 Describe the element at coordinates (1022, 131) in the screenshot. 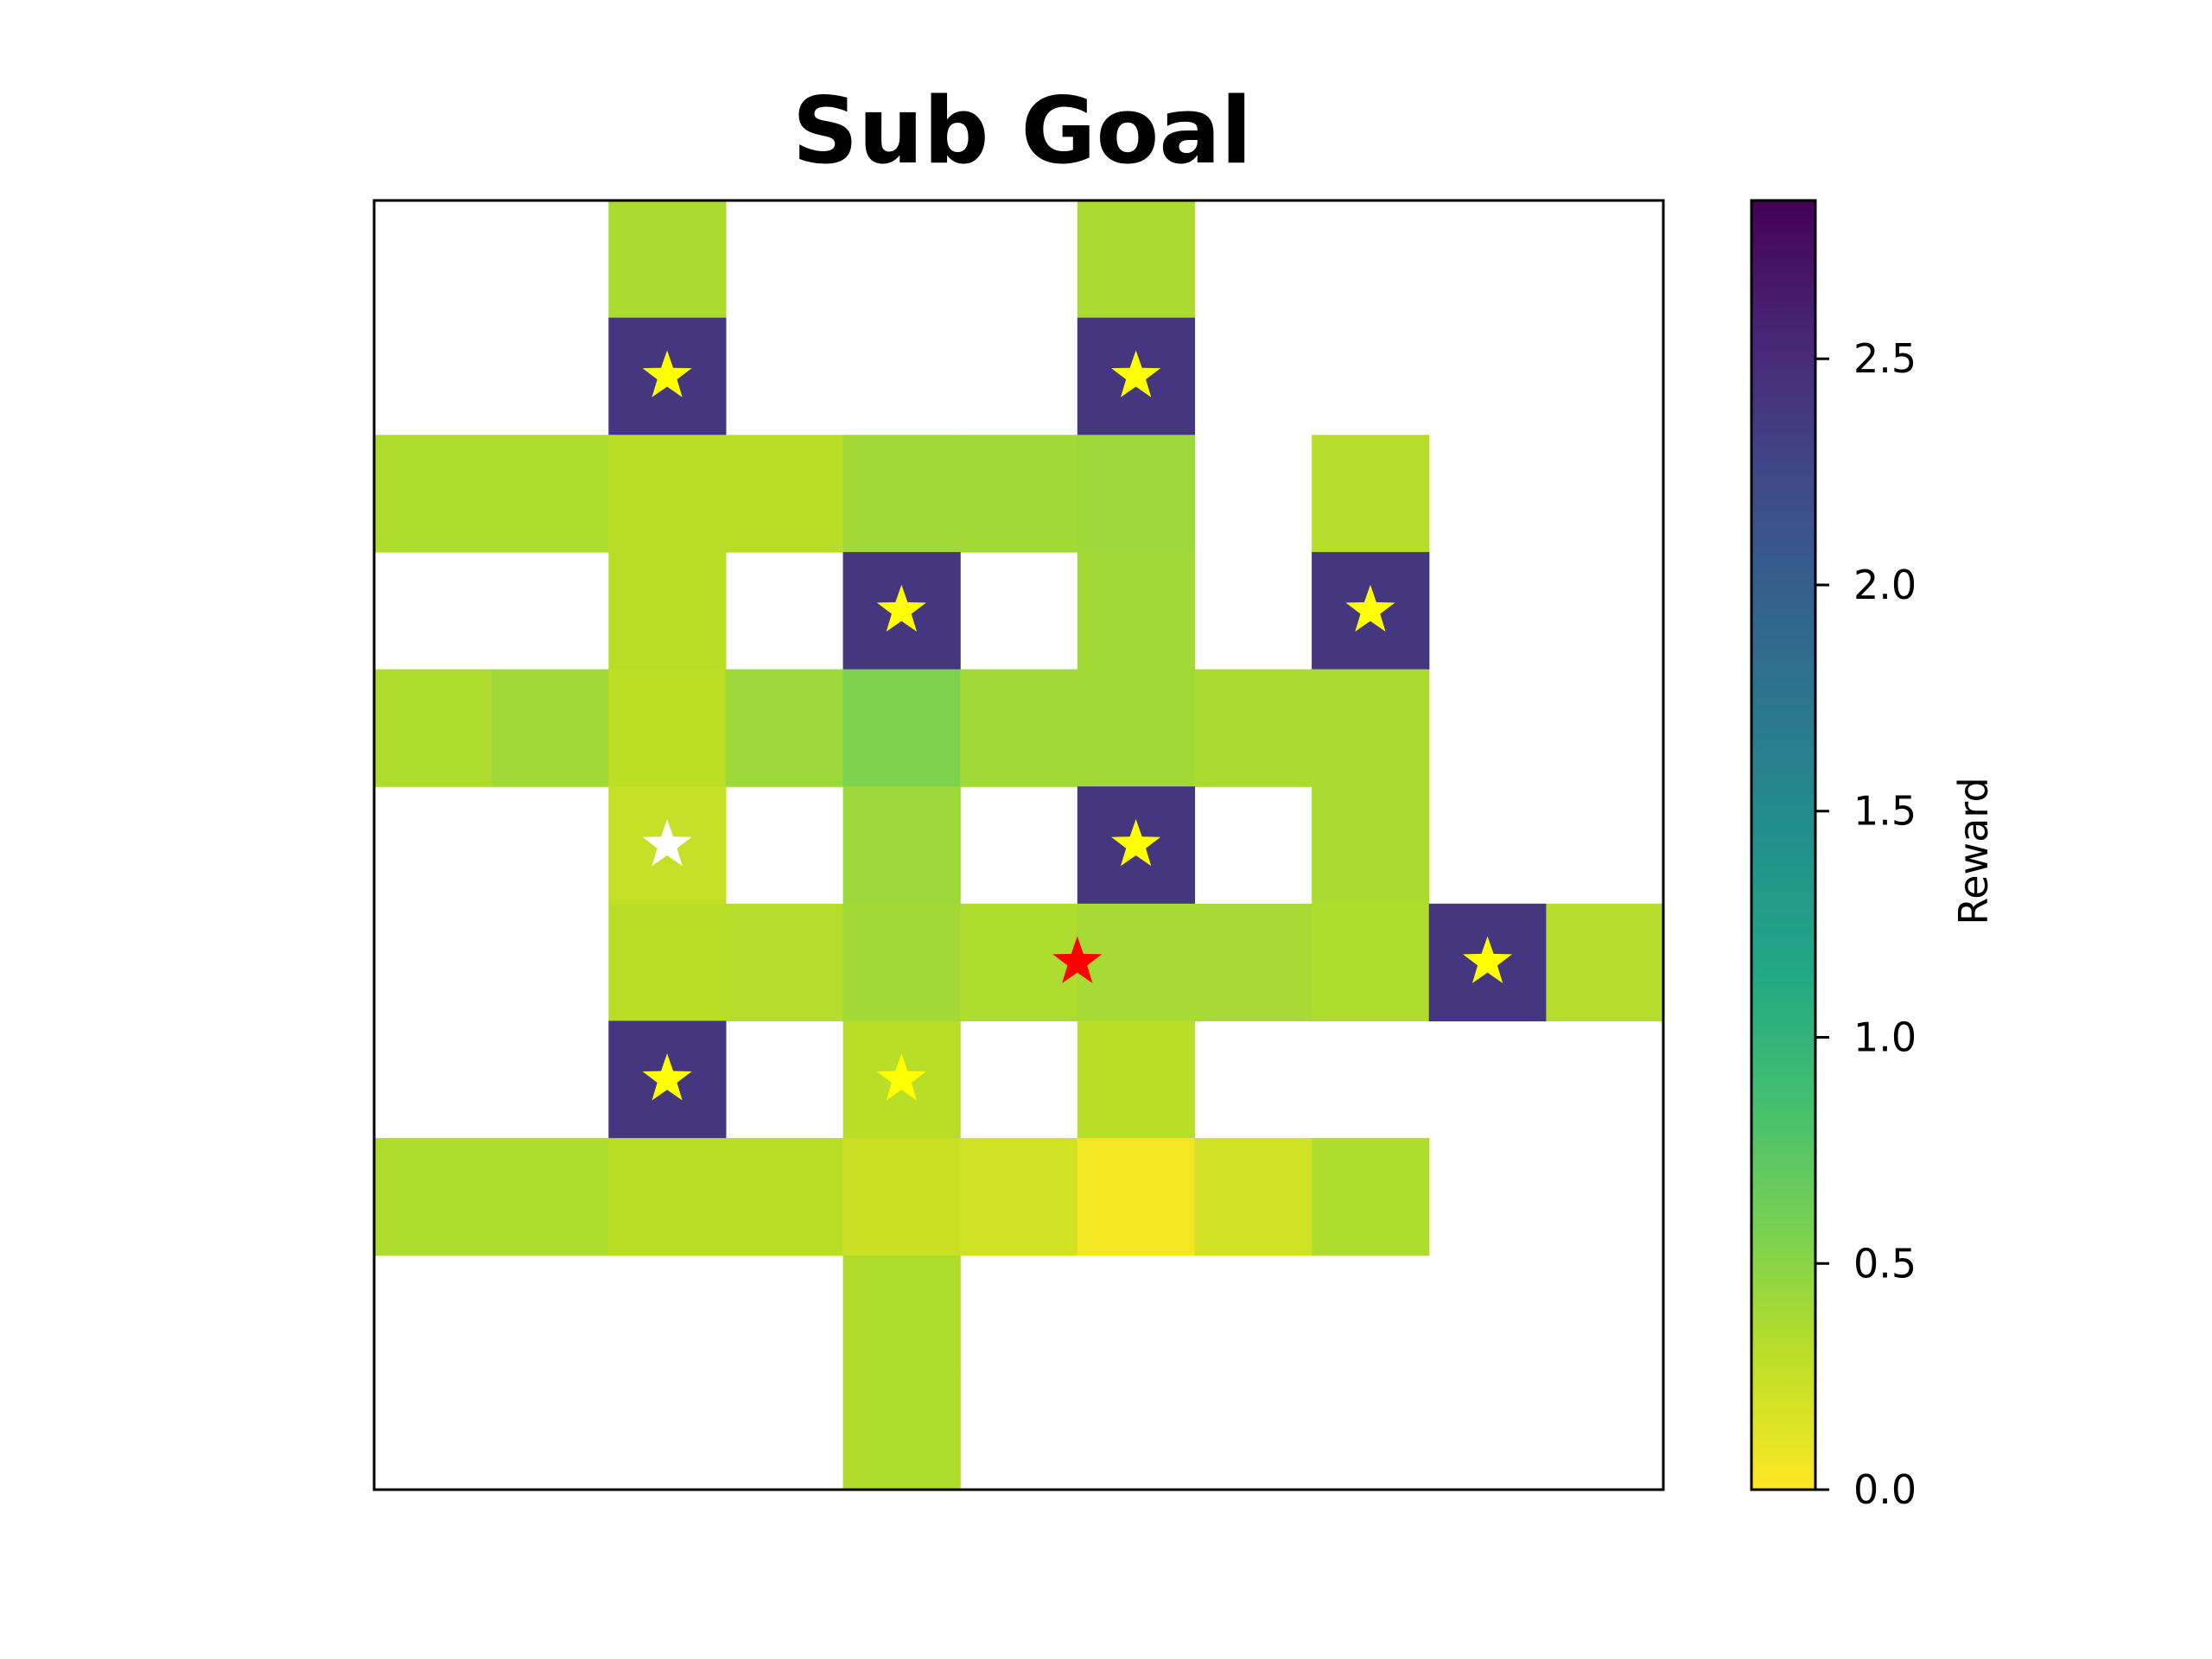

I see `chart-title: Sub Goal` at that location.